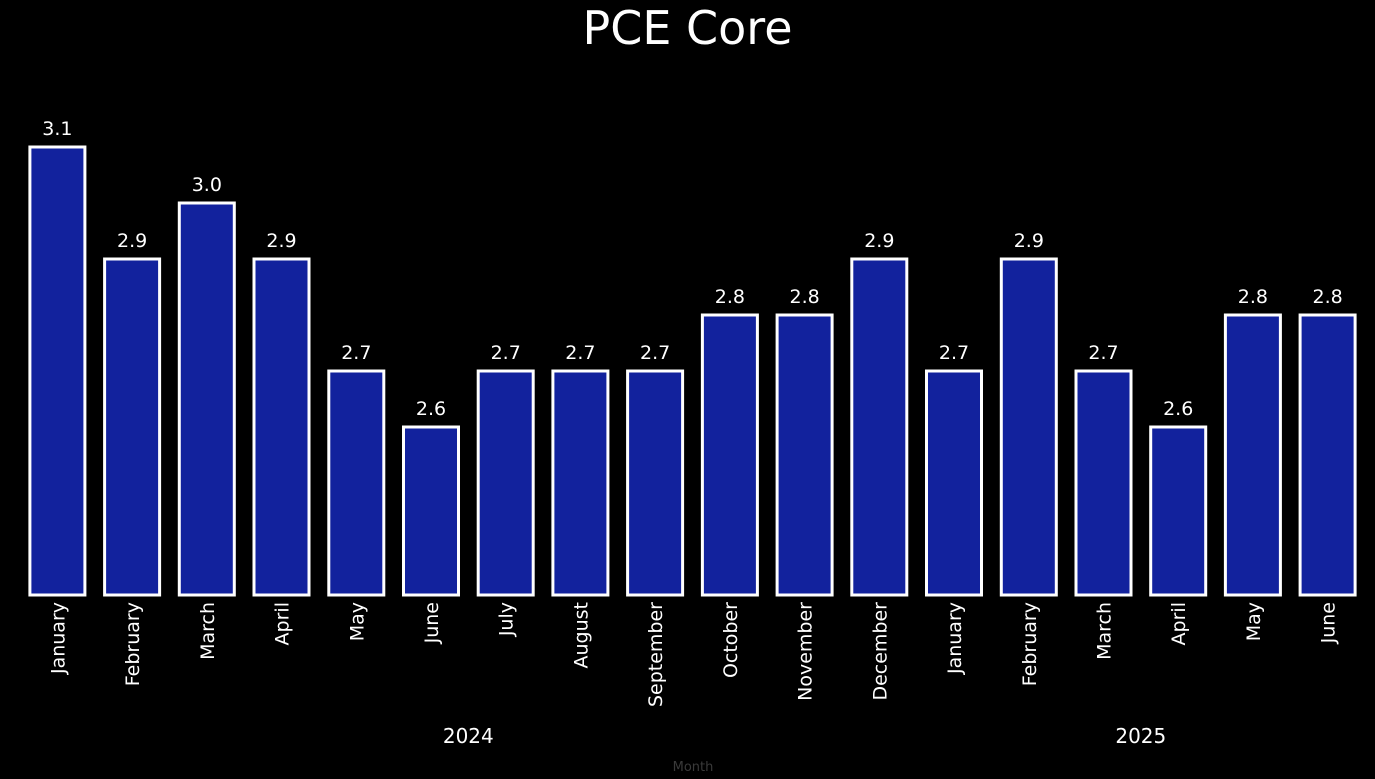  Describe the element at coordinates (207, 185) in the screenshot. I see `data-label: 3.0` at that location.